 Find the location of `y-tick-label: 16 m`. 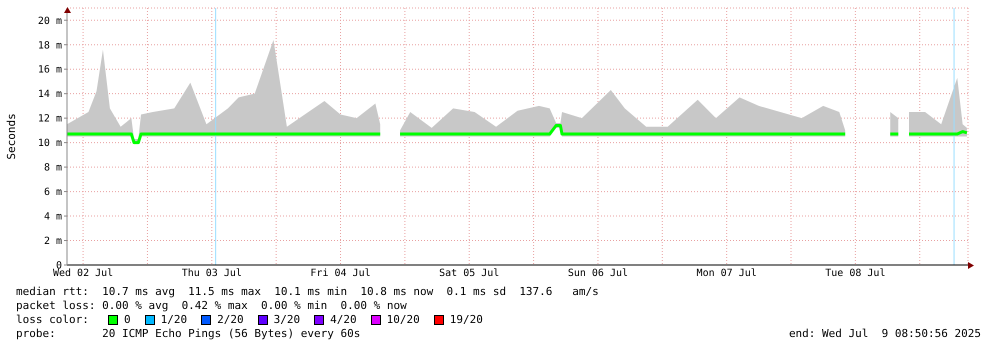

y-tick-label: 16 m is located at coordinates (50, 70).